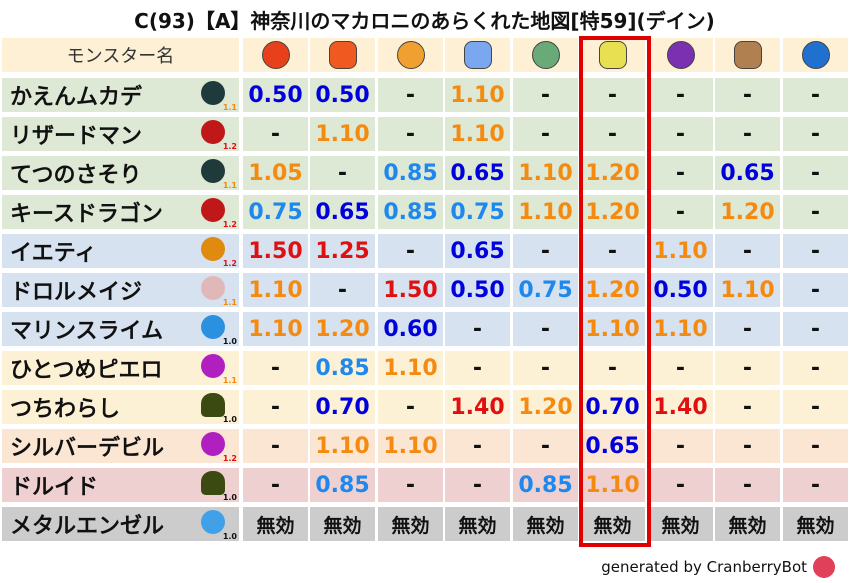 The height and width of the screenshot is (583, 849). What do you see at coordinates (213, 522) in the screenshot?
I see `slime-icon` at bounding box center [213, 522].